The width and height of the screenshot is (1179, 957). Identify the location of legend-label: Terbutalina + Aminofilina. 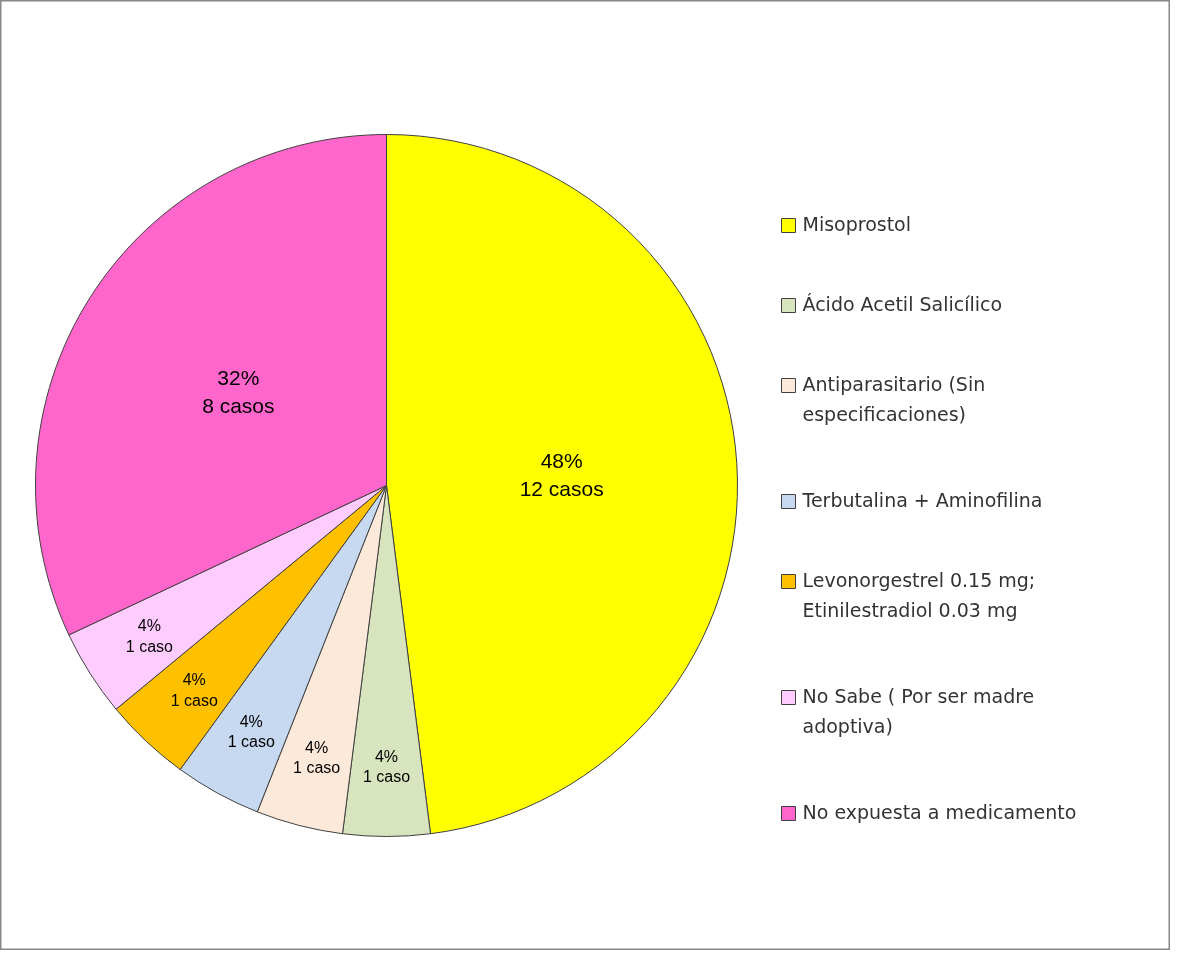
(922, 499).